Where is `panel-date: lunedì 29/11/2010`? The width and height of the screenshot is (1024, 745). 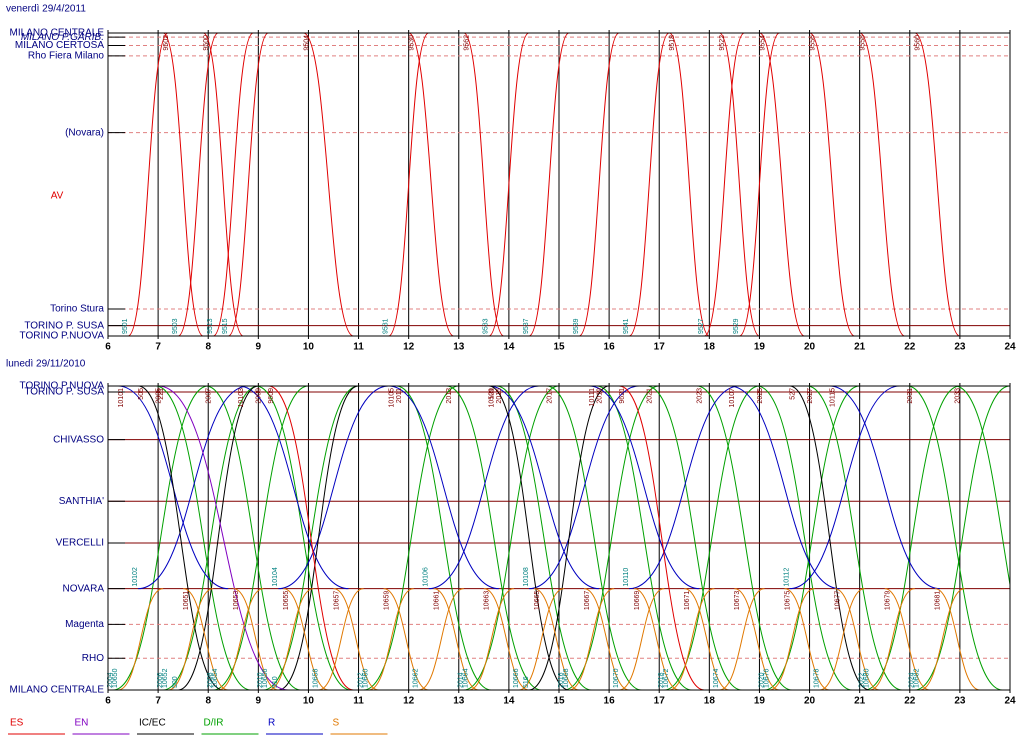 panel-date: lunedì 29/11/2010 is located at coordinates (46, 364).